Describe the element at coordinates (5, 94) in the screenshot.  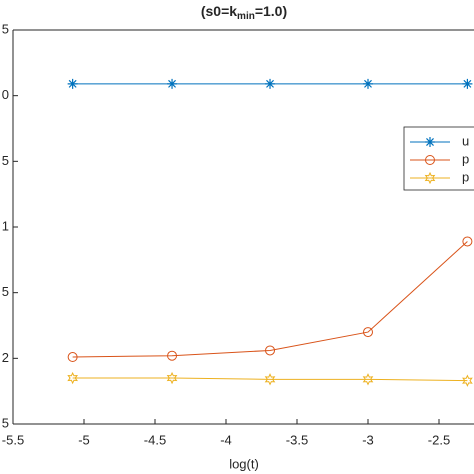
I see `y-tick-label: 0` at that location.